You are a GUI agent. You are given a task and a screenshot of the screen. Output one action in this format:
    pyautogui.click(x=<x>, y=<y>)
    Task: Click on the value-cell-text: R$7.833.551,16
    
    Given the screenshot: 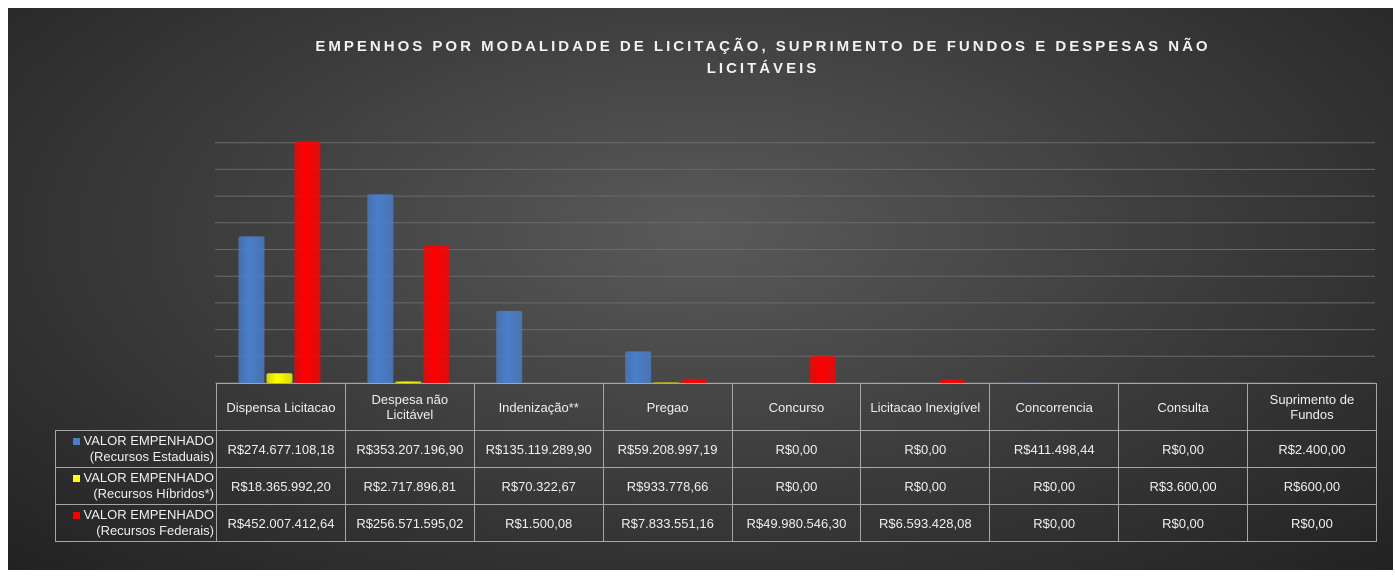 What is the action you would take?
    pyautogui.click(x=667, y=523)
    